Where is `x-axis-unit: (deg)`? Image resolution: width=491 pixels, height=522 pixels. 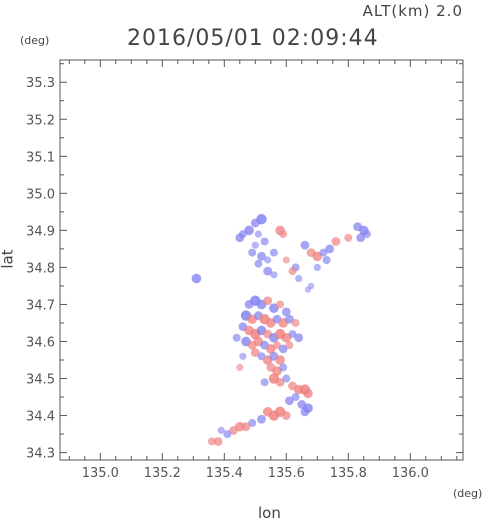 x-axis-unit: (deg) is located at coordinates (468, 493).